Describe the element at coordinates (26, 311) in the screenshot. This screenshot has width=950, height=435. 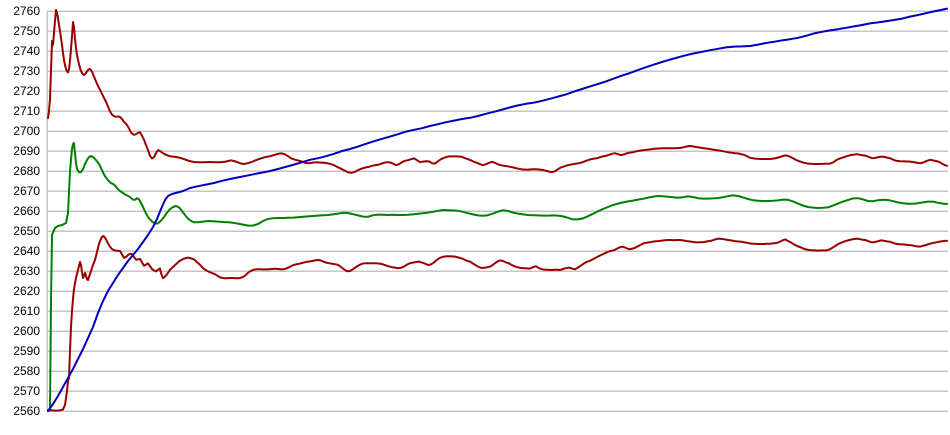
I see `y-tick-label: 2610` at that location.